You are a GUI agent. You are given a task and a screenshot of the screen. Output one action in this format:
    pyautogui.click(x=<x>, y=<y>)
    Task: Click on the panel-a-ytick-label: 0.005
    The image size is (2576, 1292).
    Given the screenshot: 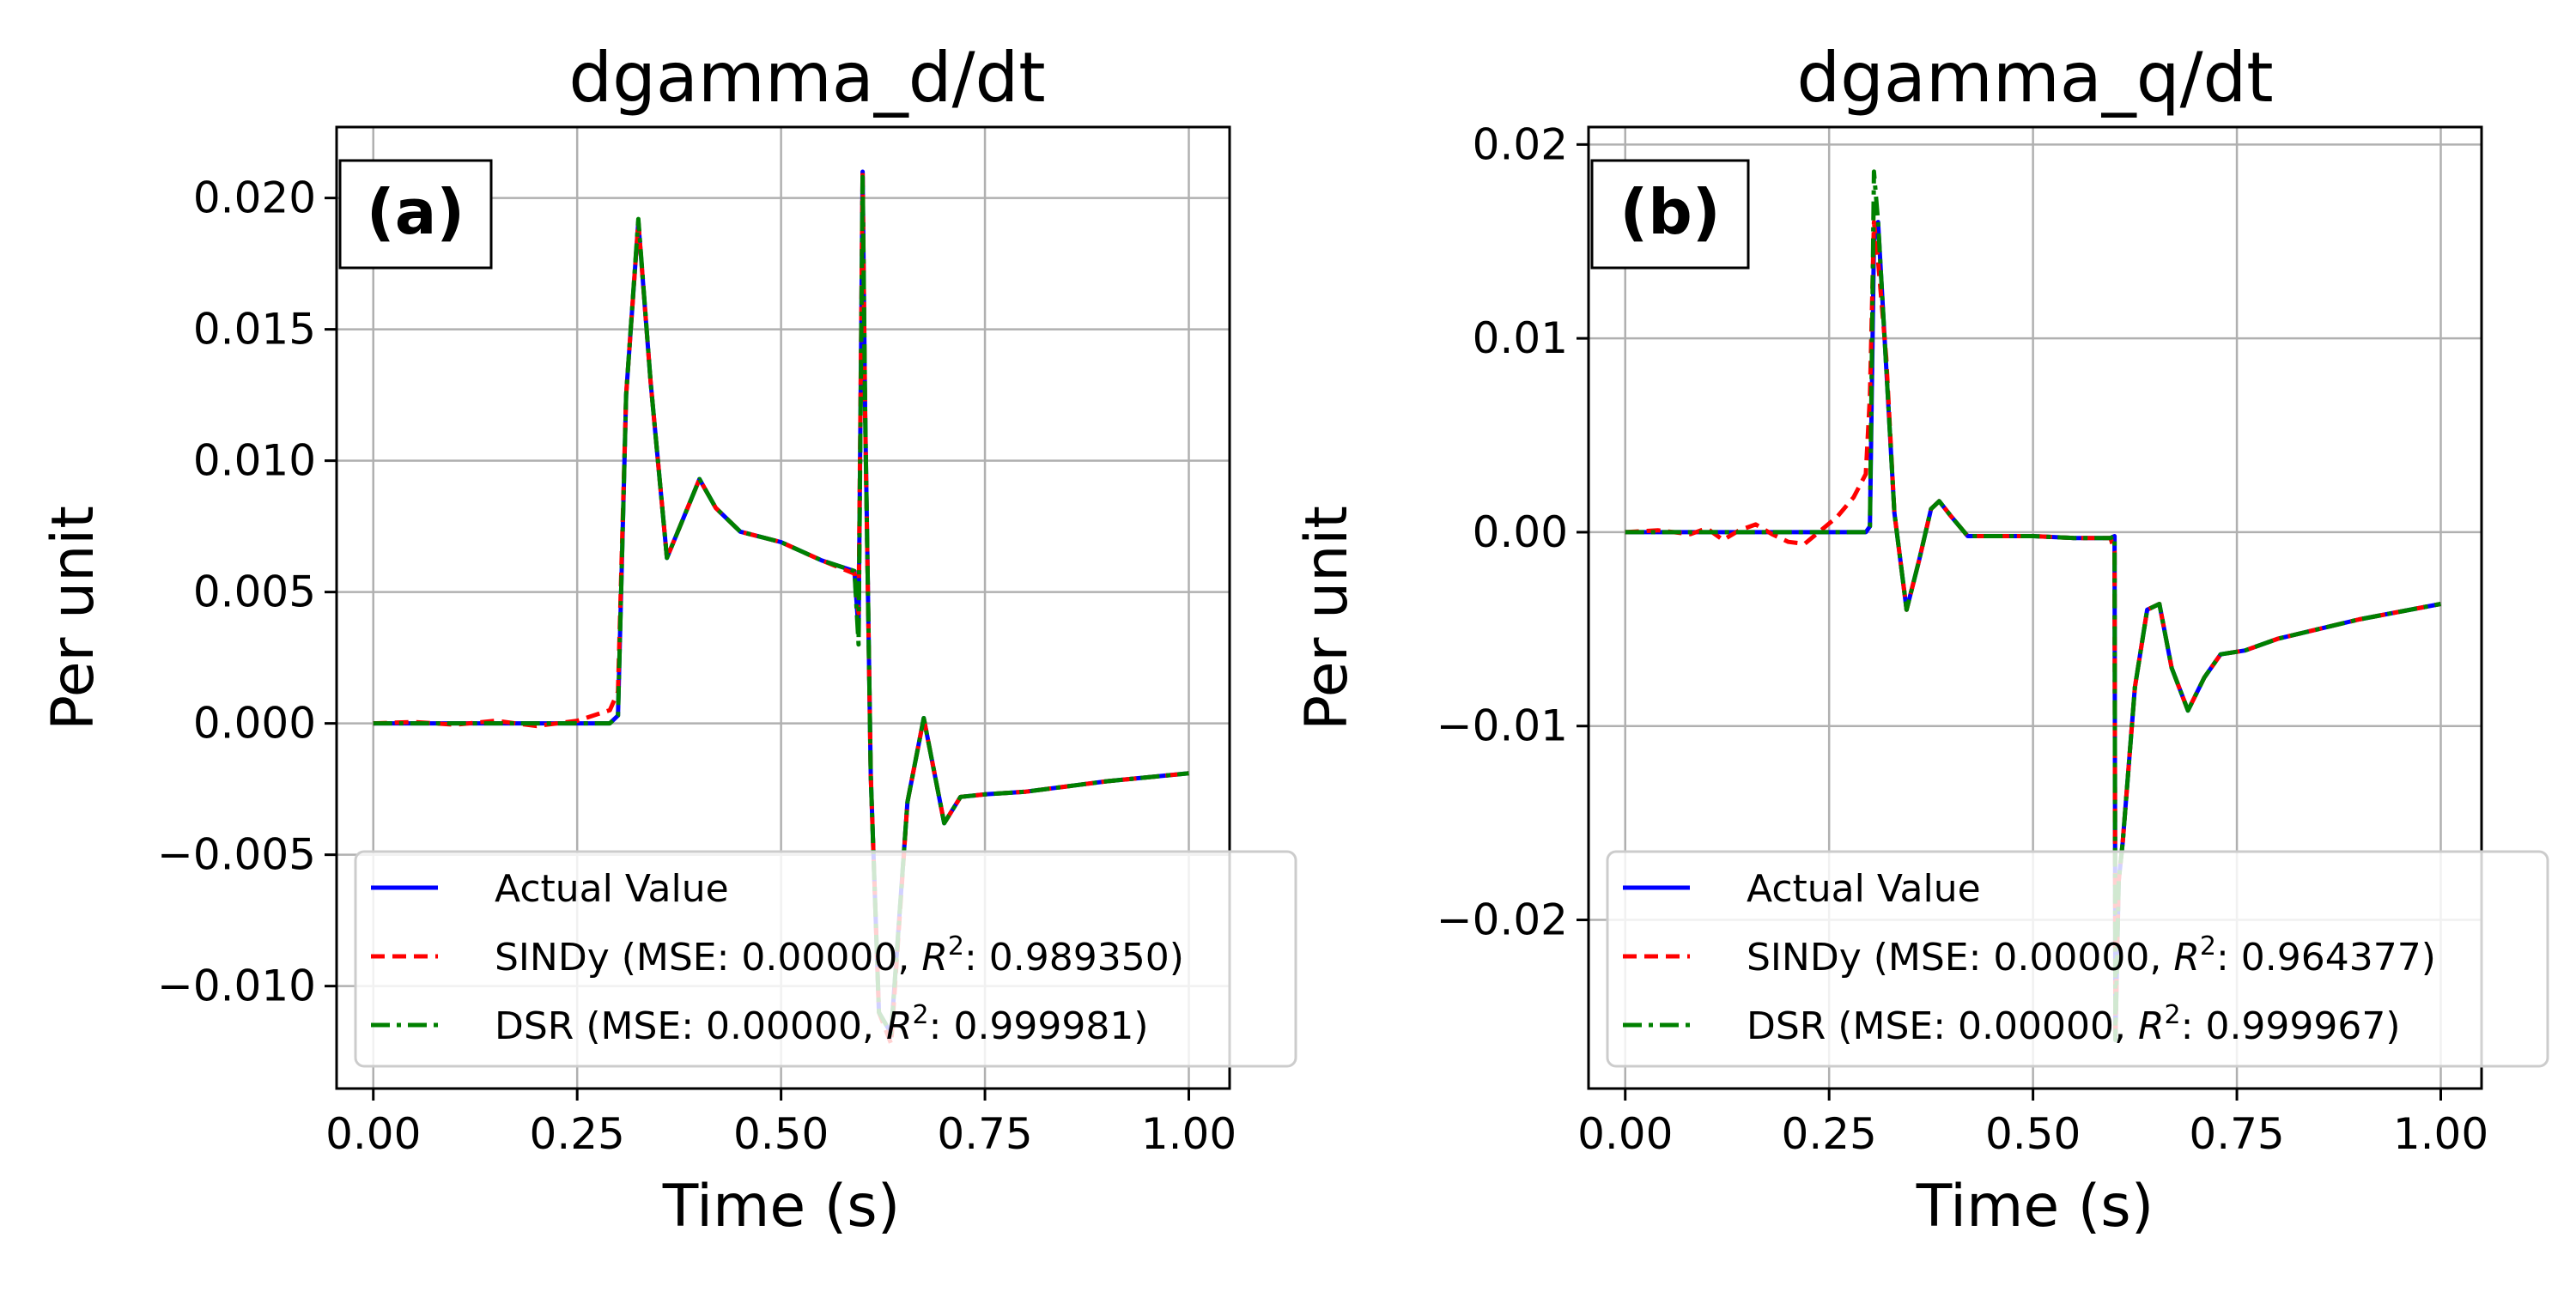 What is the action you would take?
    pyautogui.click(x=254, y=592)
    